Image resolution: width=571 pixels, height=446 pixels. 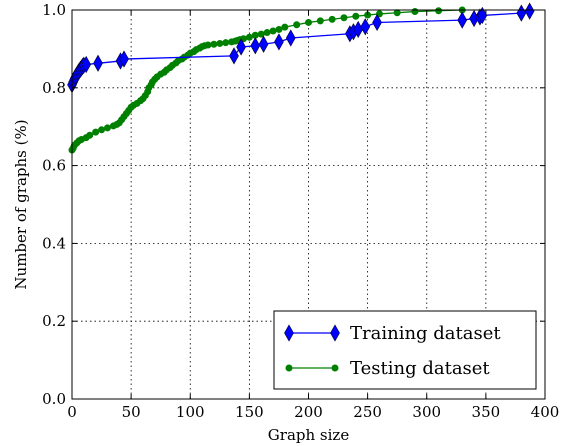 I want to click on x-tick-label: 350, so click(x=486, y=412).